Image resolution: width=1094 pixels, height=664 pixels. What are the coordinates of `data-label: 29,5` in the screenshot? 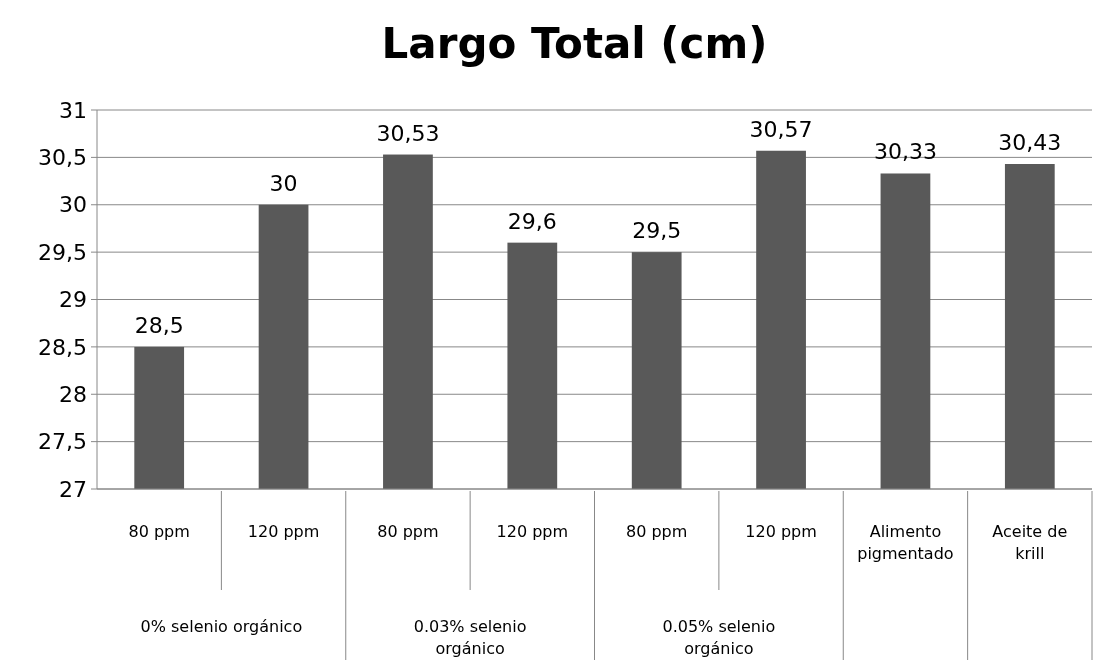 It's located at (657, 231).